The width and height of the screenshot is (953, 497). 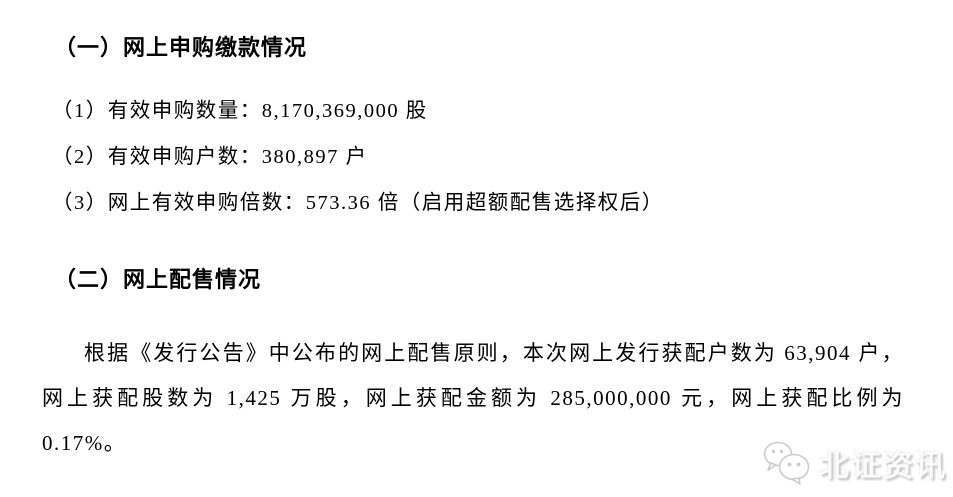 What do you see at coordinates (358, 203) in the screenshot?
I see `list-item-valid-subscription-multiple: （3）网上有效申购倍数：573.36 倍（启用超额配售选择权后）` at bounding box center [358, 203].